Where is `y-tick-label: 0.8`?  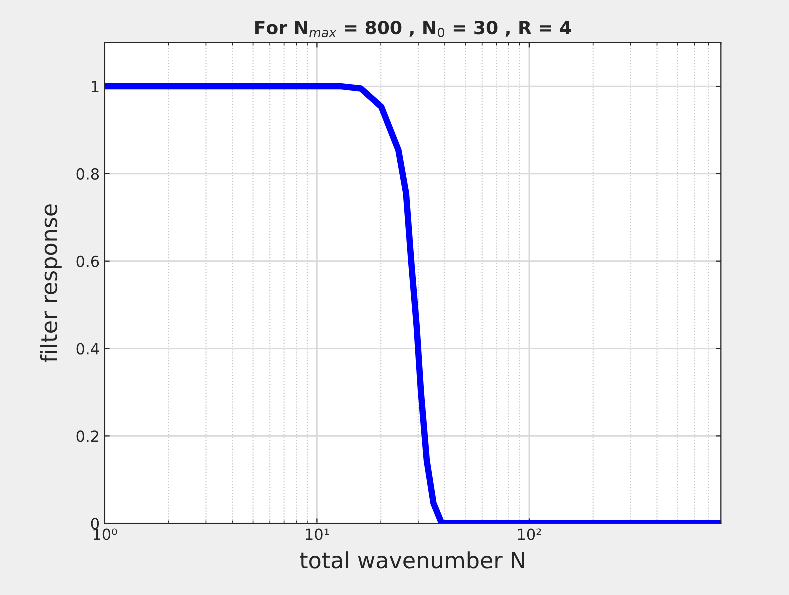
y-tick-label: 0.8 is located at coordinates (88, 174).